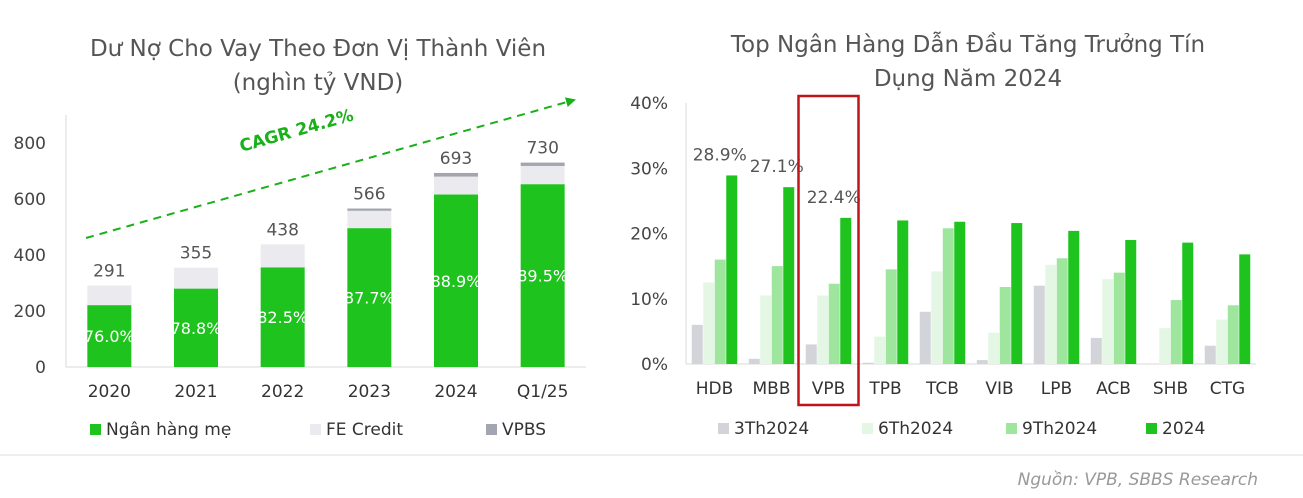 This screenshot has width=1303, height=498. What do you see at coordinates (720, 311) in the screenshot?
I see `right-bar-9th2024-hdb` at bounding box center [720, 311].